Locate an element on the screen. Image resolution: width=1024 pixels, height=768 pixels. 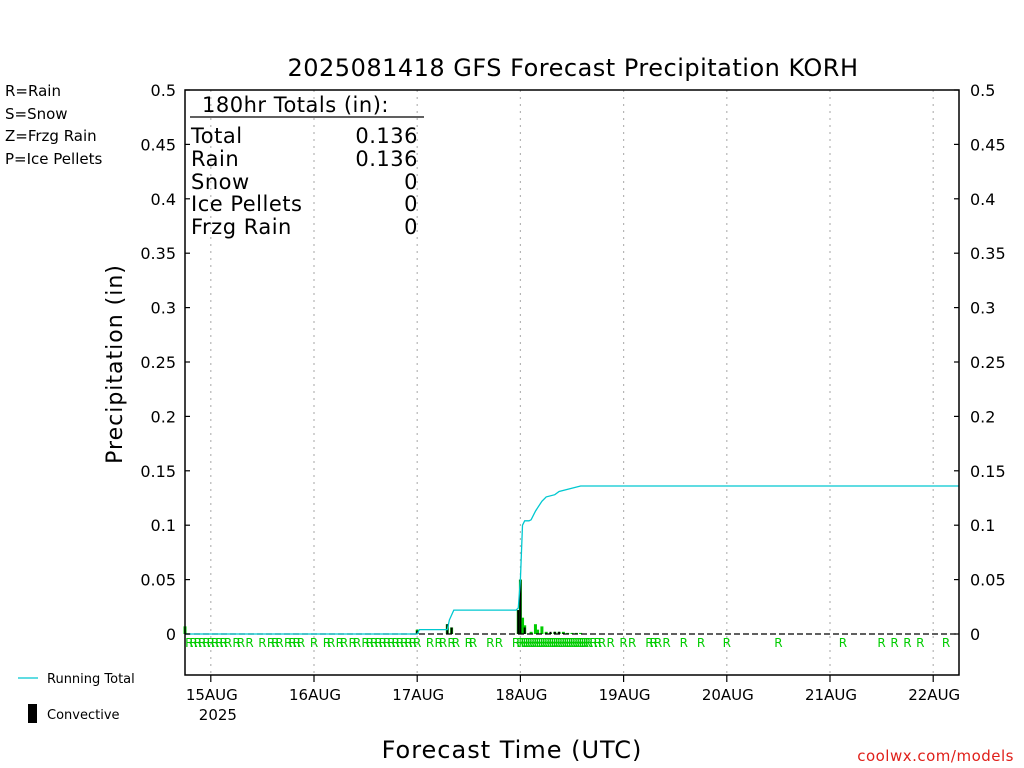
y-tick-label-left-5: 0.25 is located at coordinates (158, 362).